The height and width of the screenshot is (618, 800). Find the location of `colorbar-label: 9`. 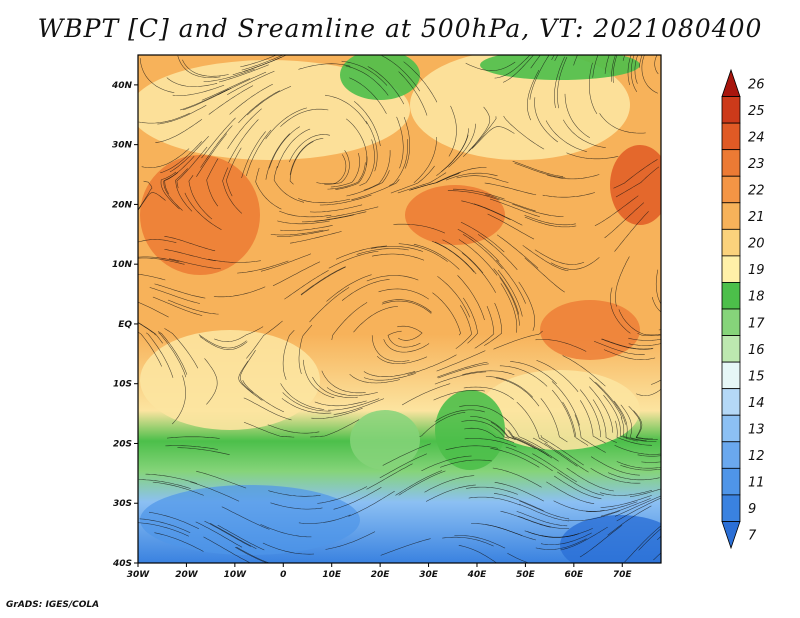

colorbar-label: 9 is located at coordinates (752, 509).